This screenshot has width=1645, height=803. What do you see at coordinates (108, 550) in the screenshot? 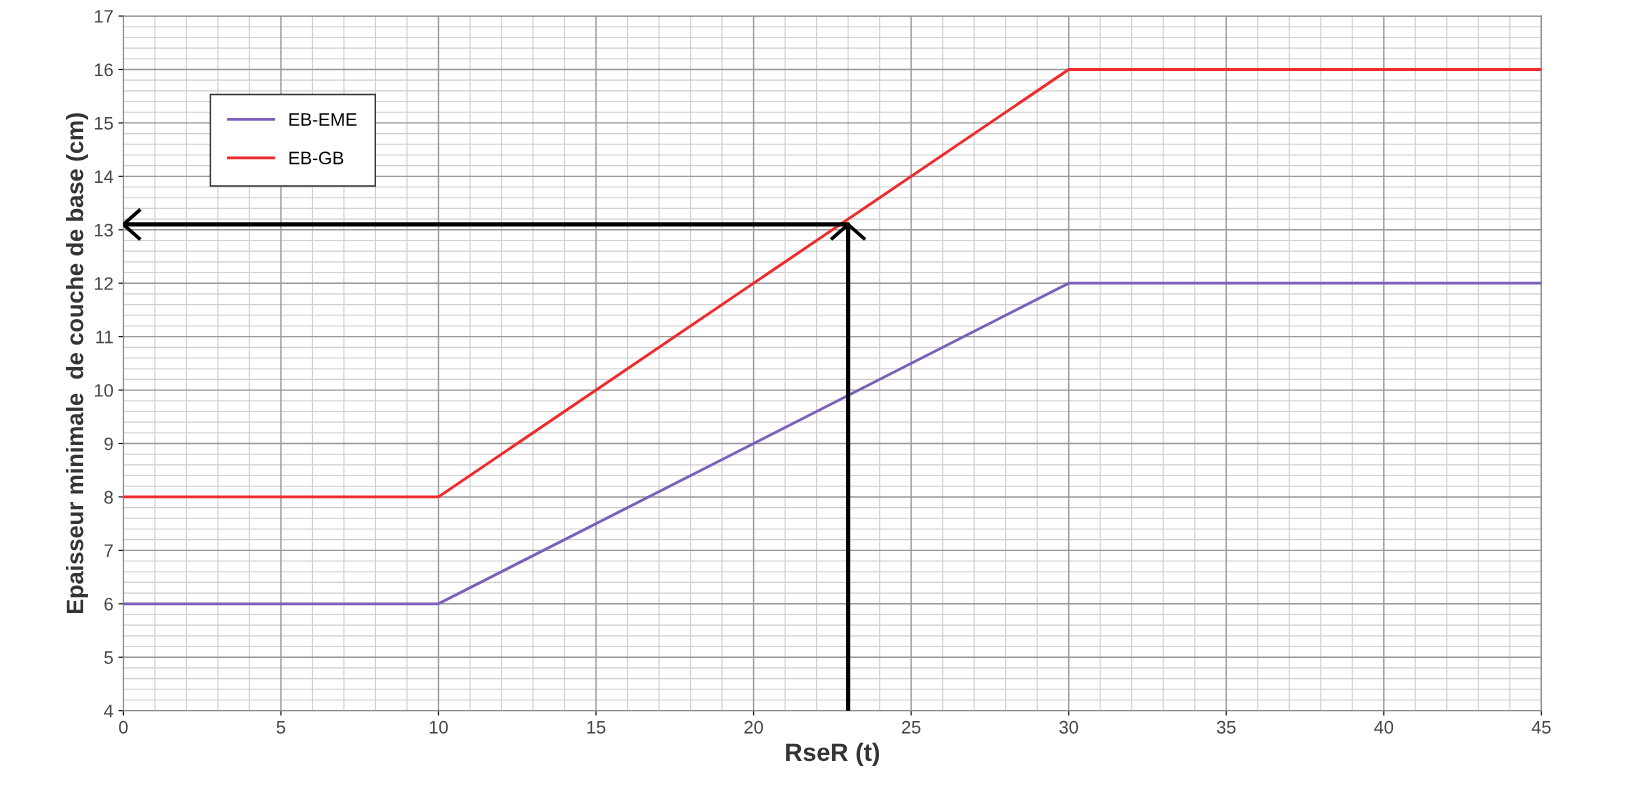
I see `y-tick-label: 7` at bounding box center [108, 550].